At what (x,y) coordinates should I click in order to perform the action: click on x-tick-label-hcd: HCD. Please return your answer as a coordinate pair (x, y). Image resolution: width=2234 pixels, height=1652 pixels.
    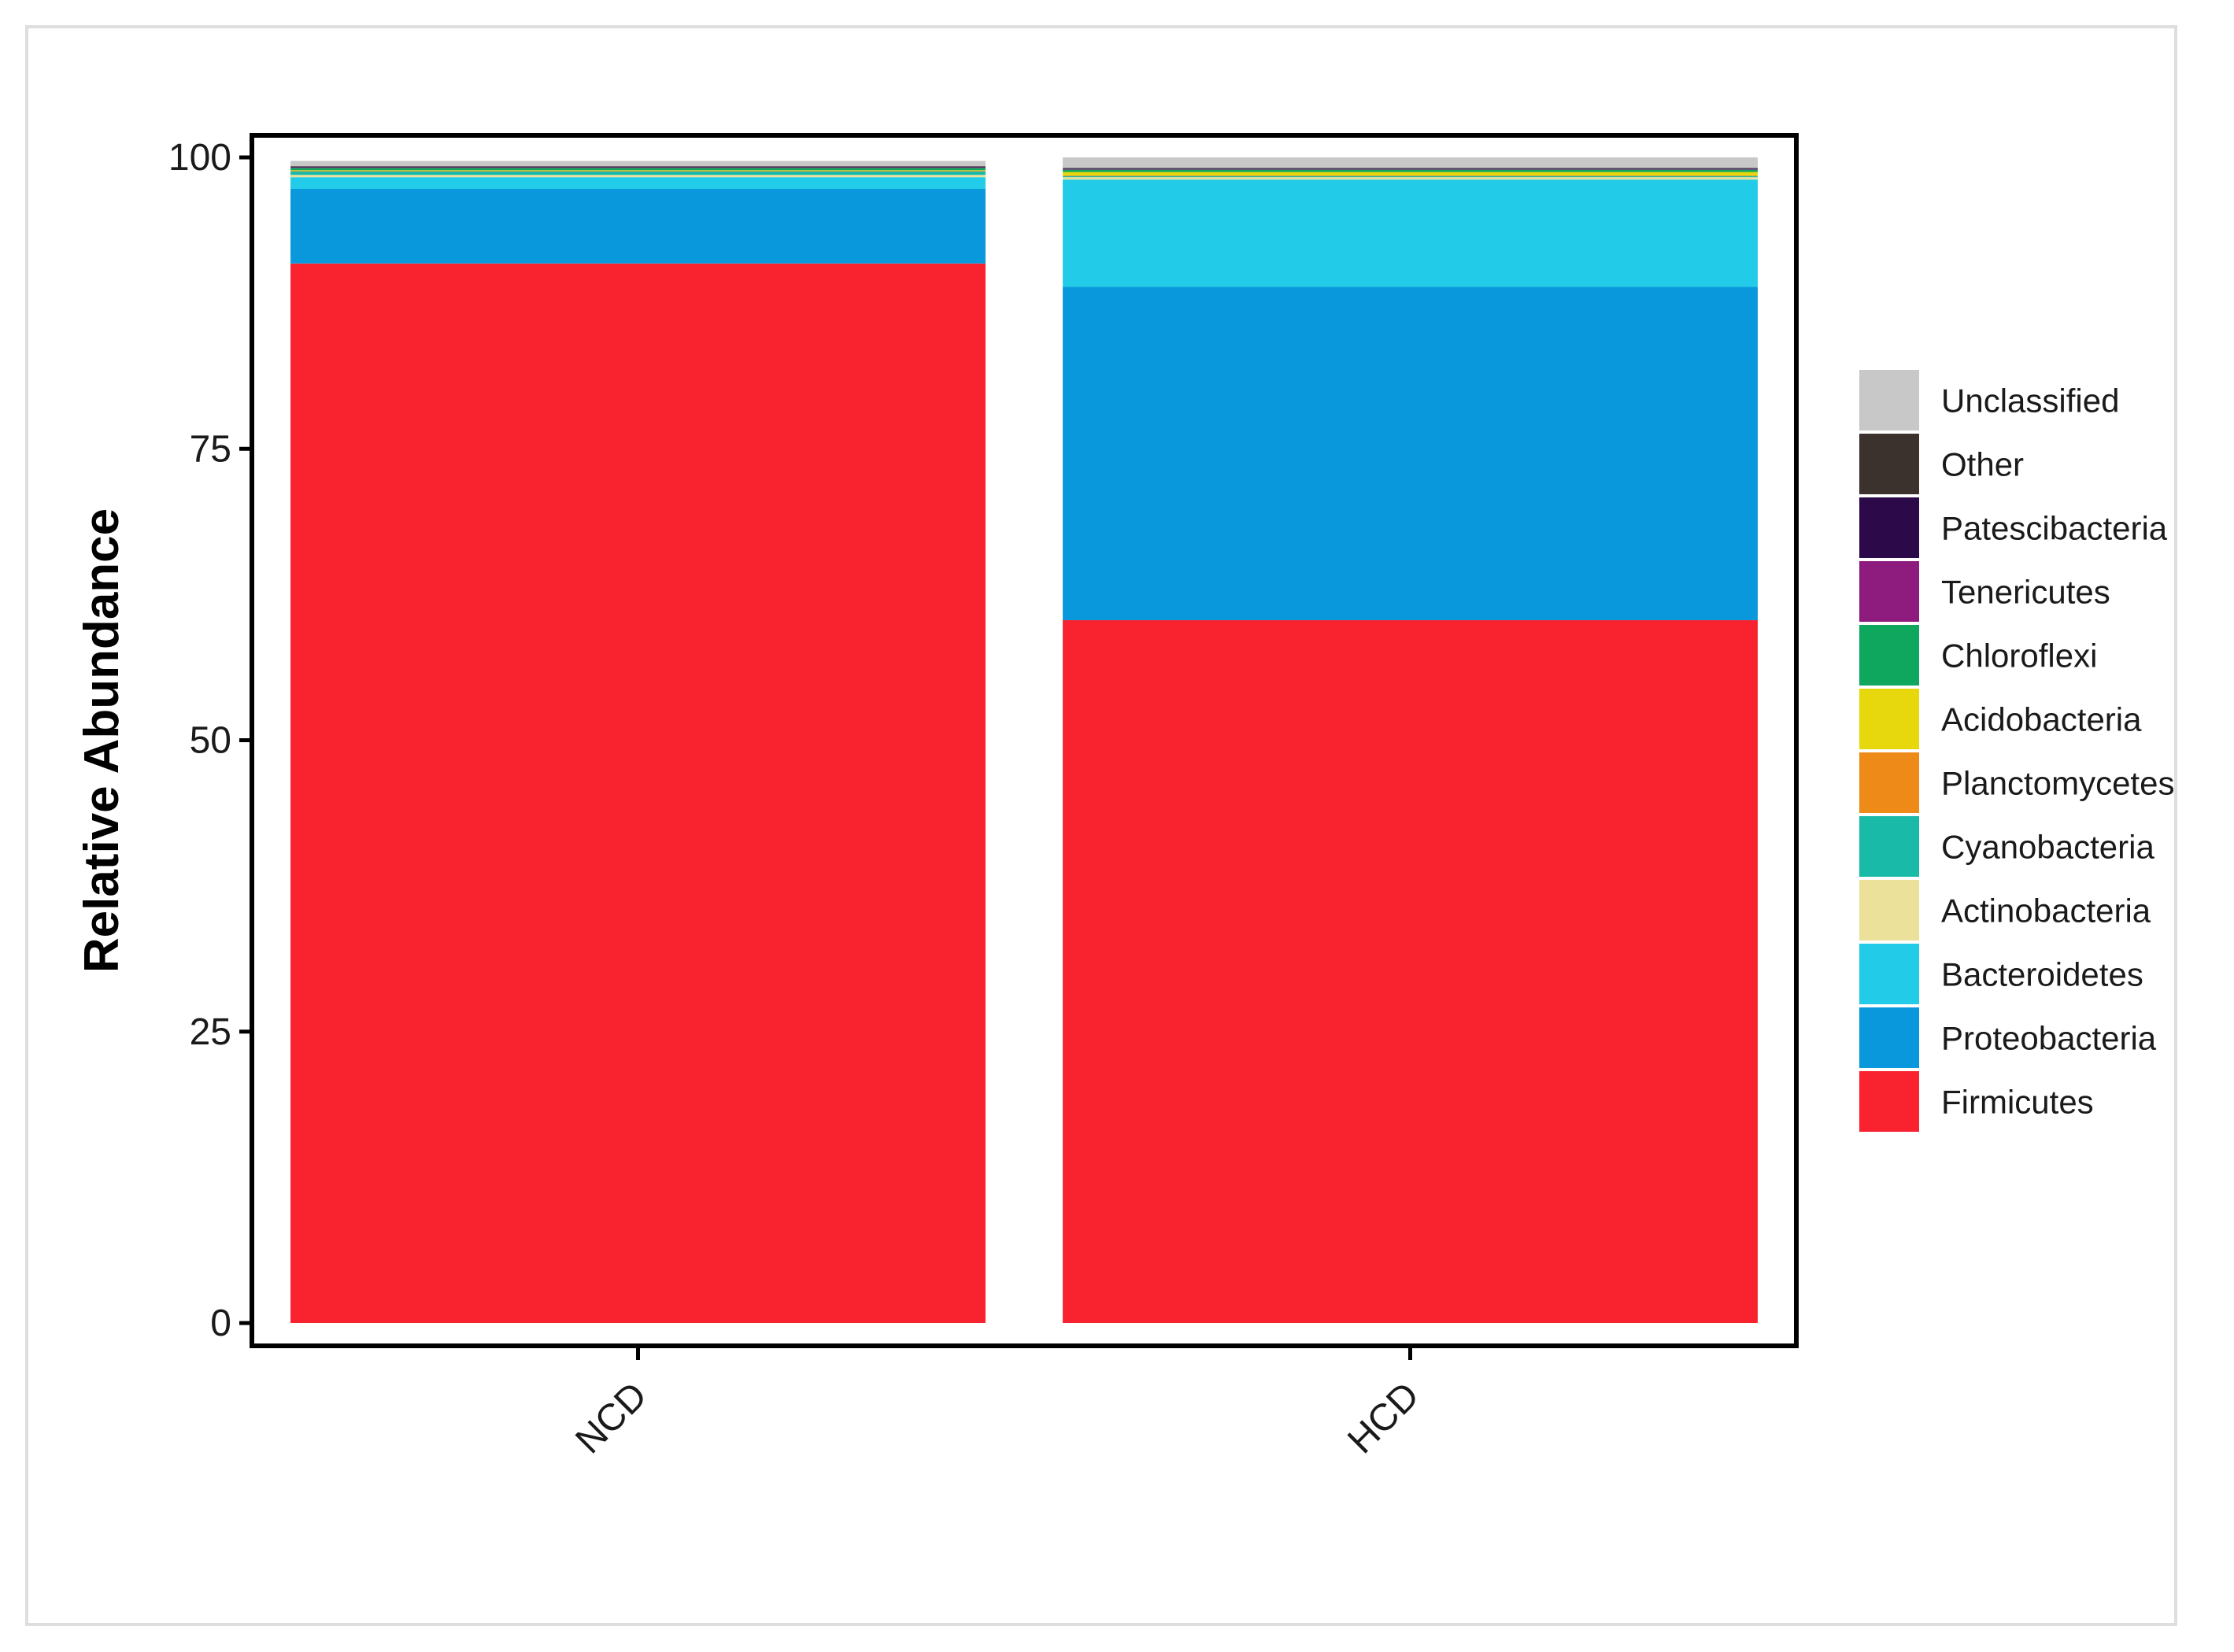
    Looking at the image, I should click on (1383, 1418).